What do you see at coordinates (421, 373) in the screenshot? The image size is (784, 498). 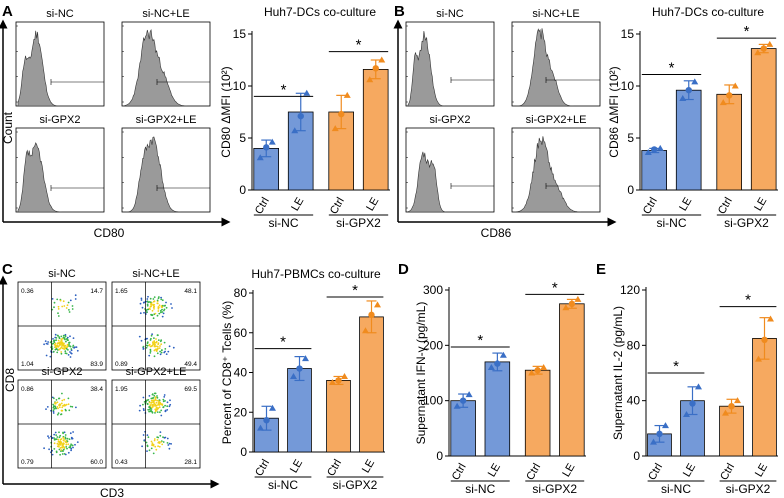 I see `chart-d-y-label: Supernatant IFN-γ (pg/mL)` at bounding box center [421, 373].